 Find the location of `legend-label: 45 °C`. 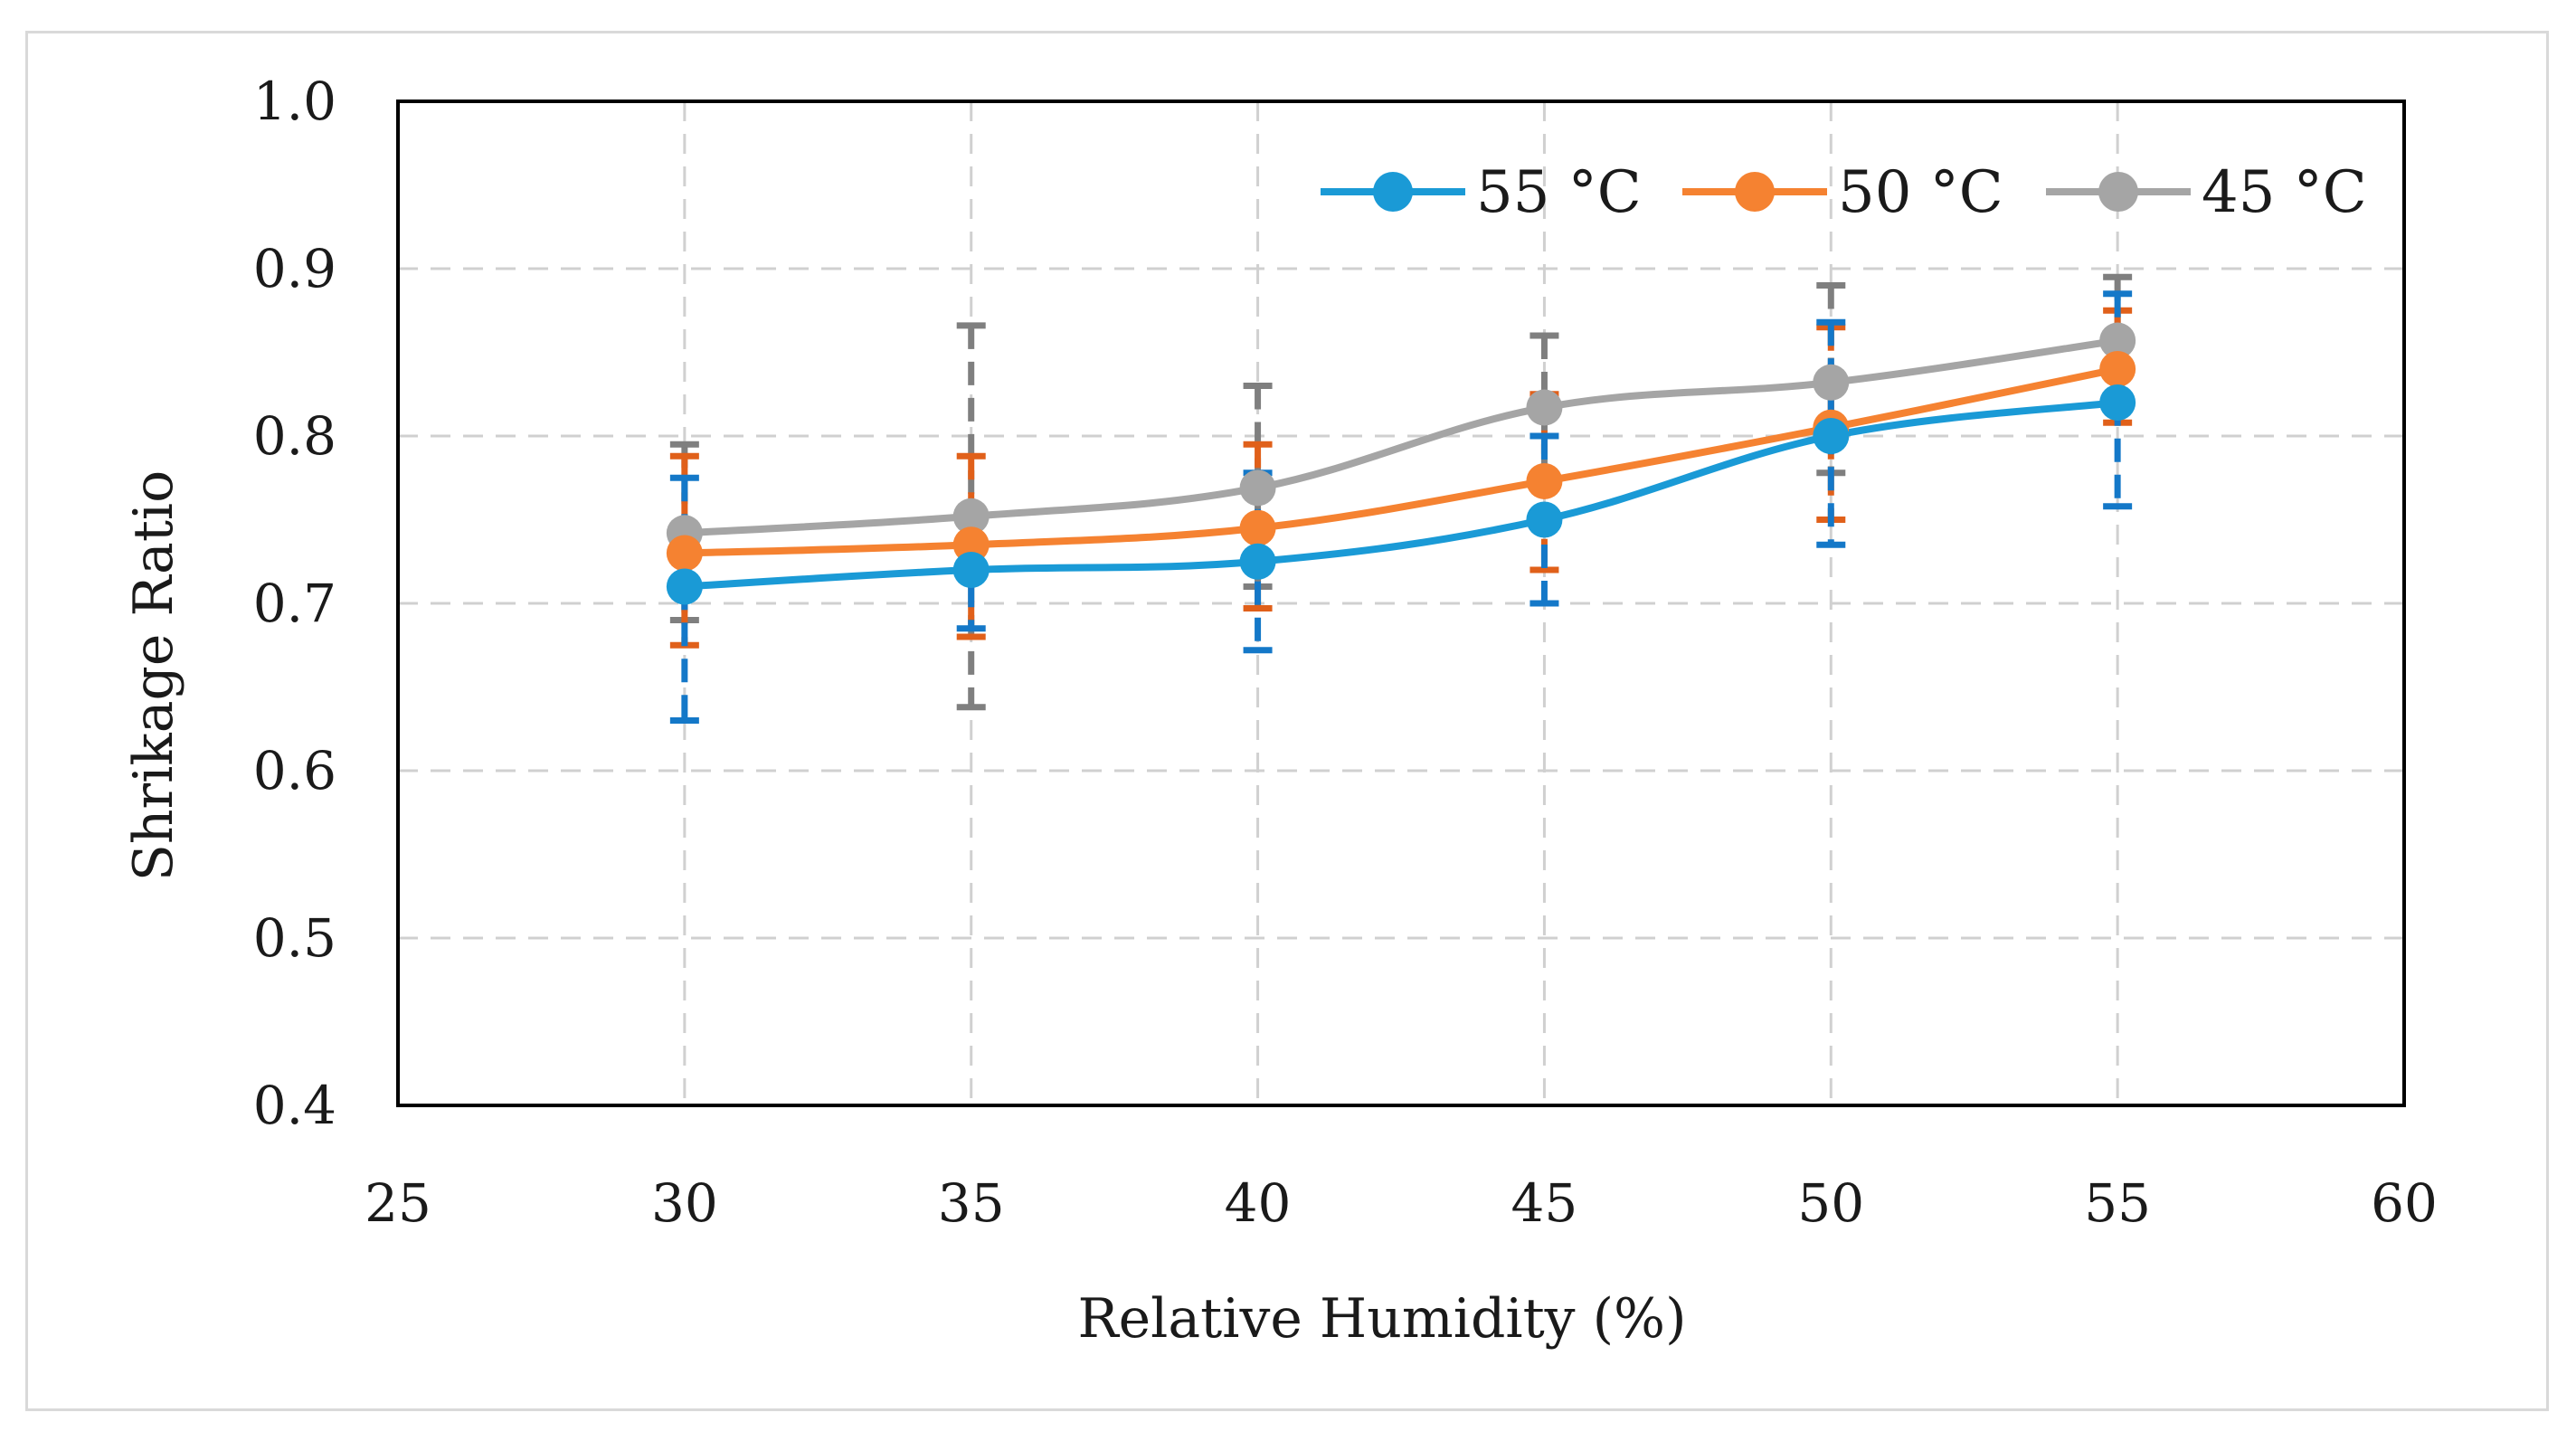

legend-label: 45 °C is located at coordinates (2284, 192).